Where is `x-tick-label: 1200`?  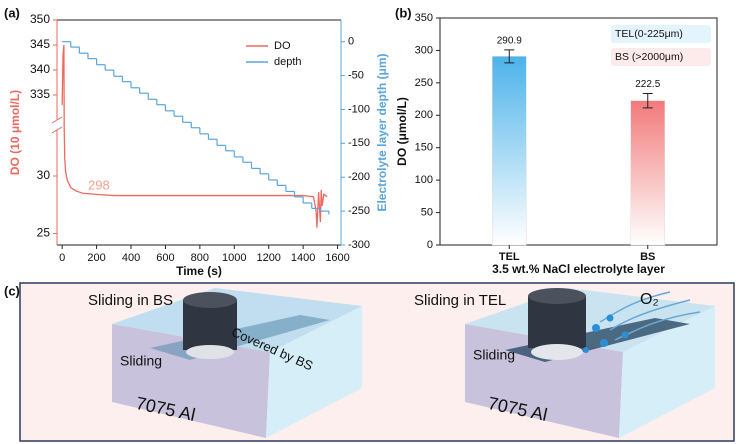
x-tick-label: 1200 is located at coordinates (268, 258).